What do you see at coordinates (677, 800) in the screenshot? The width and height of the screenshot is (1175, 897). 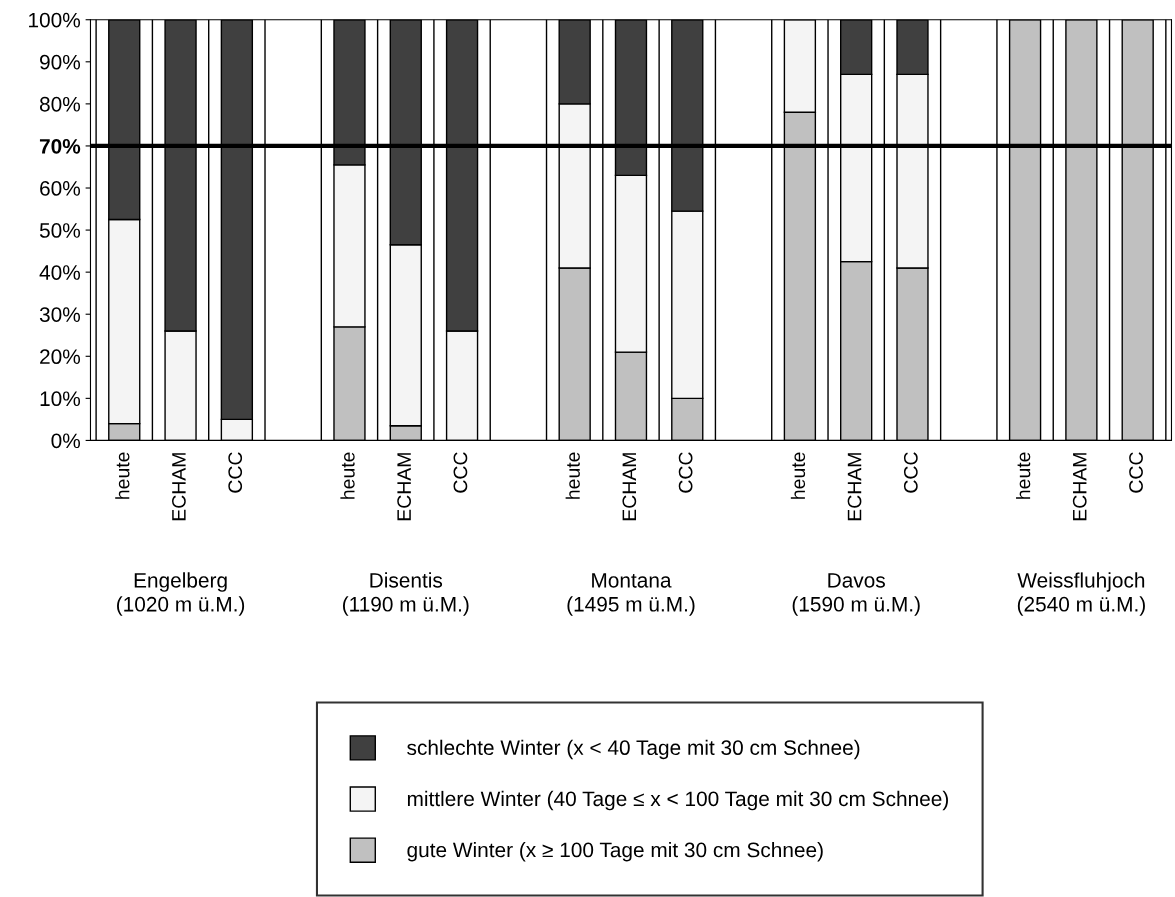 I see `legend-label: mittlere Winter (40 Tage ≤ x < 100 Tage mit 30 cm Schnee)` at bounding box center [677, 800].